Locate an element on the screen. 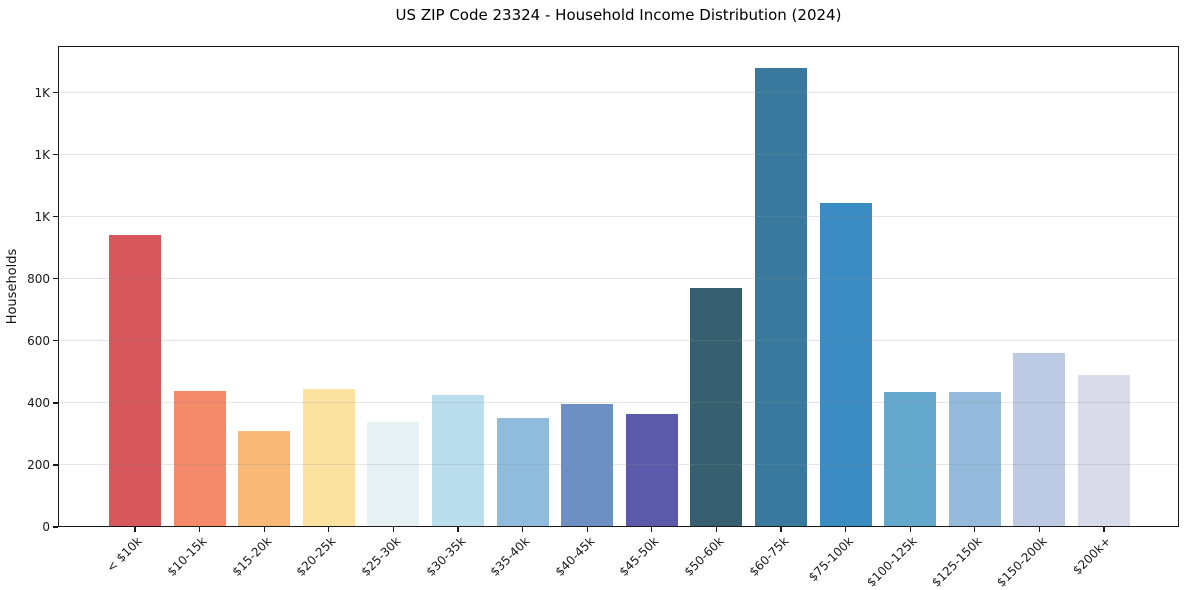  y-tick-label: 200 is located at coordinates (38, 464).